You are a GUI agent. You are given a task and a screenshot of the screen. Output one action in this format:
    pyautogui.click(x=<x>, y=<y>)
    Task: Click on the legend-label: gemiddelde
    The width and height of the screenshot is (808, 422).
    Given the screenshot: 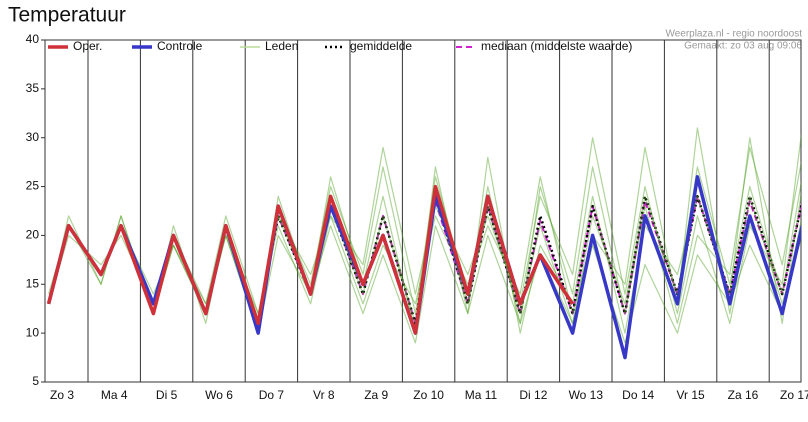 What is the action you would take?
    pyautogui.click(x=381, y=46)
    